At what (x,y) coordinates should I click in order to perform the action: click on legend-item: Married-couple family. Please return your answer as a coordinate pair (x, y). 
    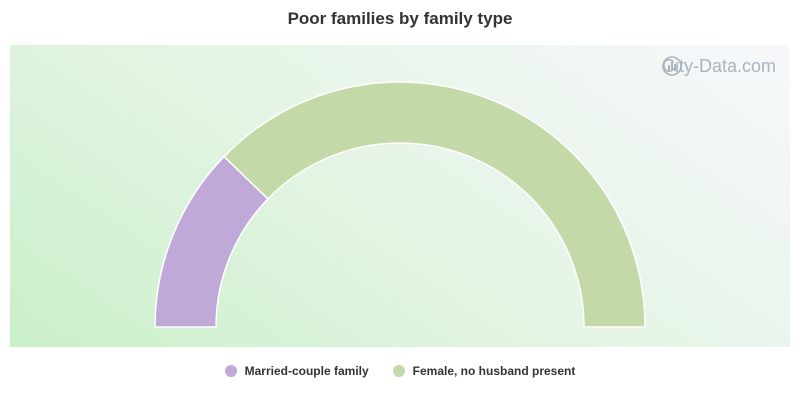
    Looking at the image, I should click on (296, 371).